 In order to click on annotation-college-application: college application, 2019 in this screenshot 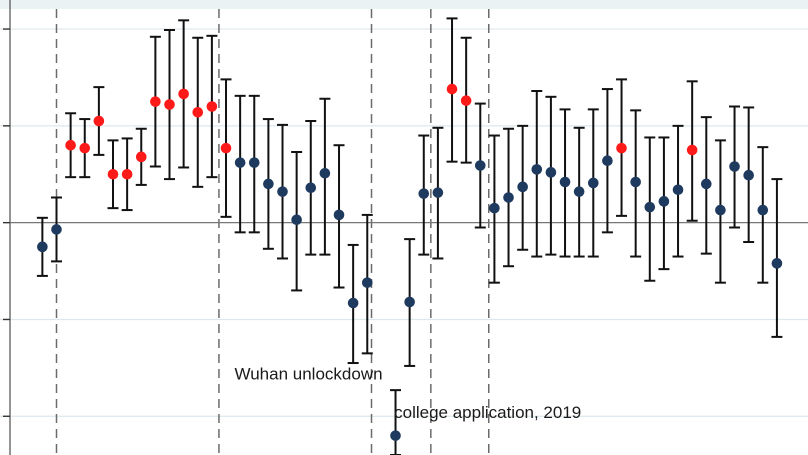, I will do `click(487, 412)`.